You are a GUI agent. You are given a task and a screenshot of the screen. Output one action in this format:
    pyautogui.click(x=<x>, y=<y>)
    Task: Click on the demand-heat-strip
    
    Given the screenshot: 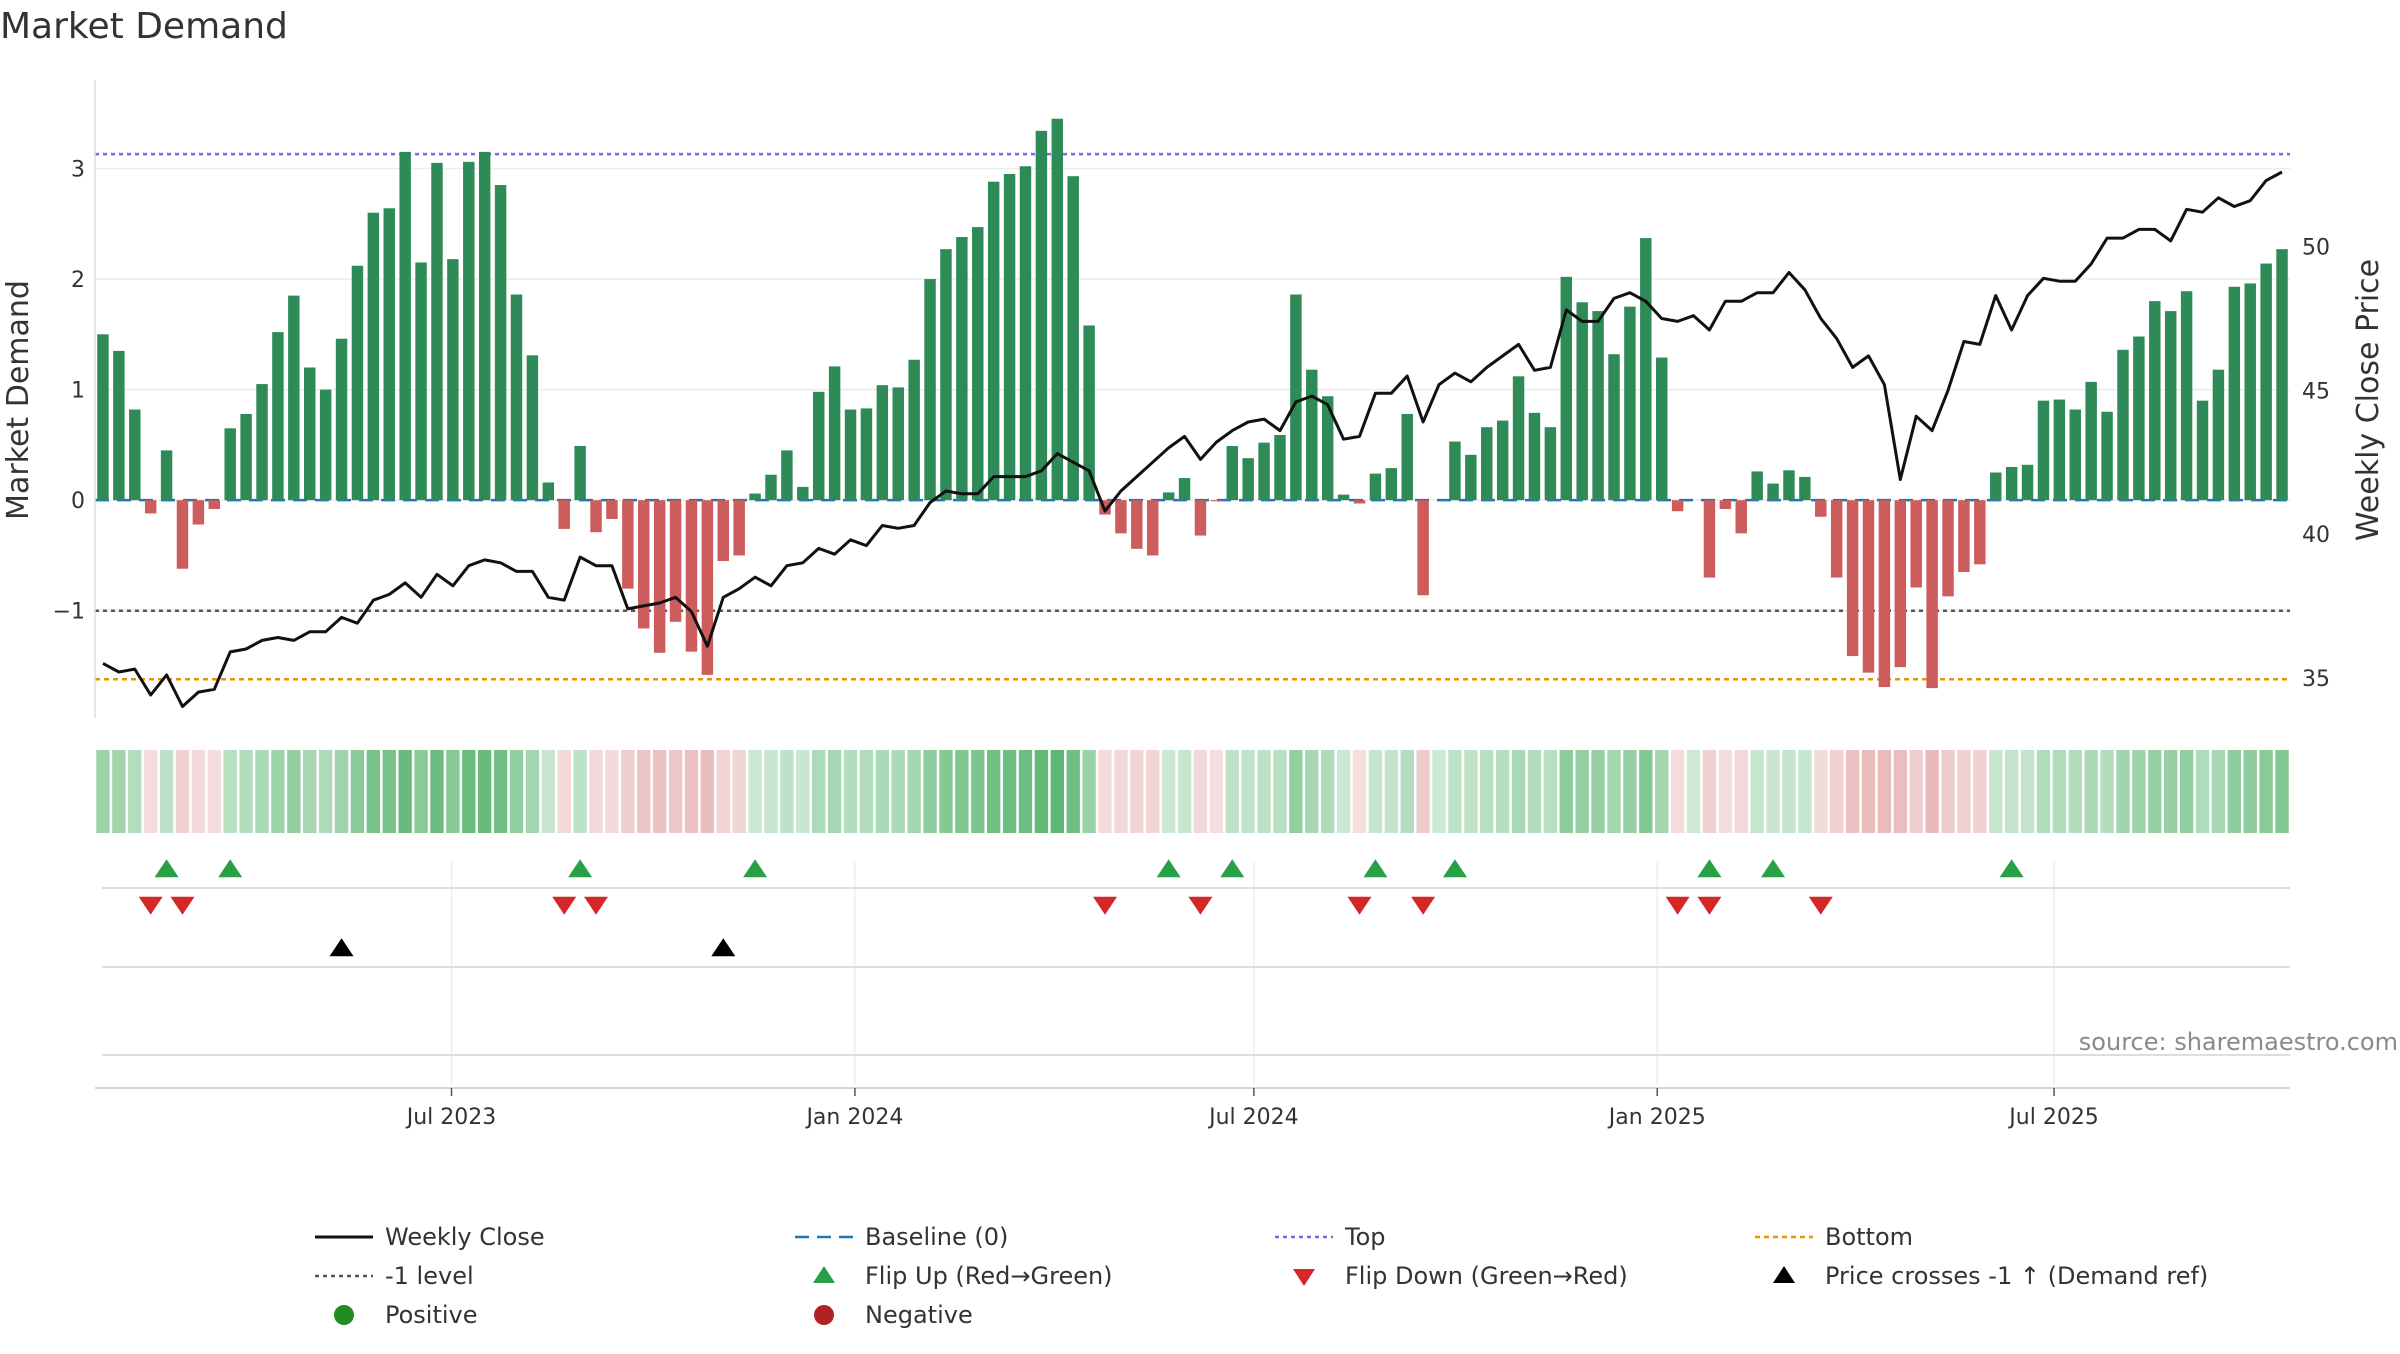 What is the action you would take?
    pyautogui.click(x=1192, y=791)
    